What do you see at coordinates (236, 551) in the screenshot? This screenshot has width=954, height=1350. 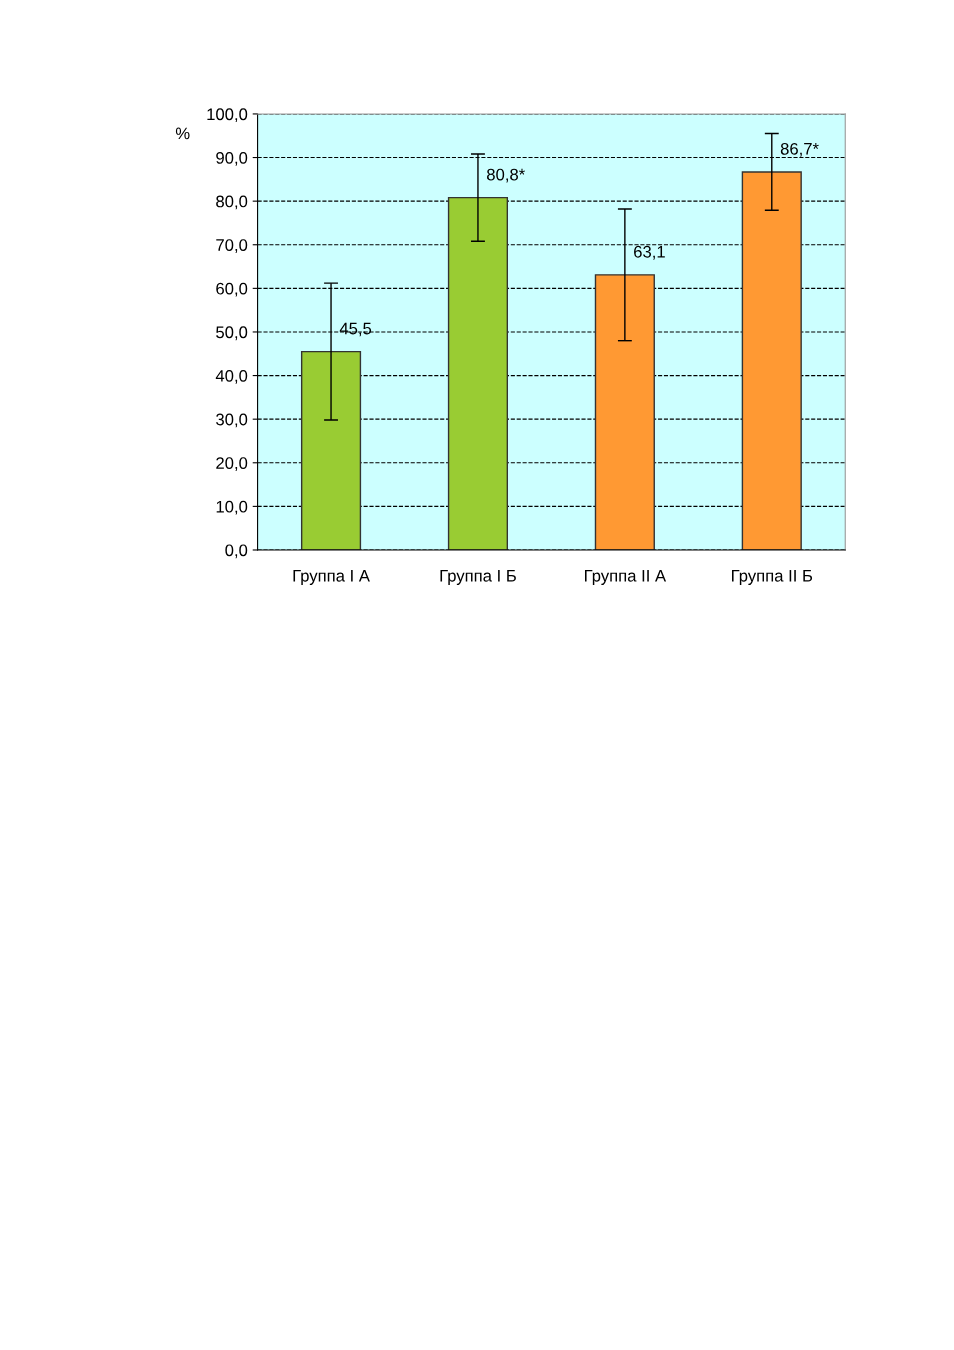 I see `y-tick-label: 0,0` at bounding box center [236, 551].